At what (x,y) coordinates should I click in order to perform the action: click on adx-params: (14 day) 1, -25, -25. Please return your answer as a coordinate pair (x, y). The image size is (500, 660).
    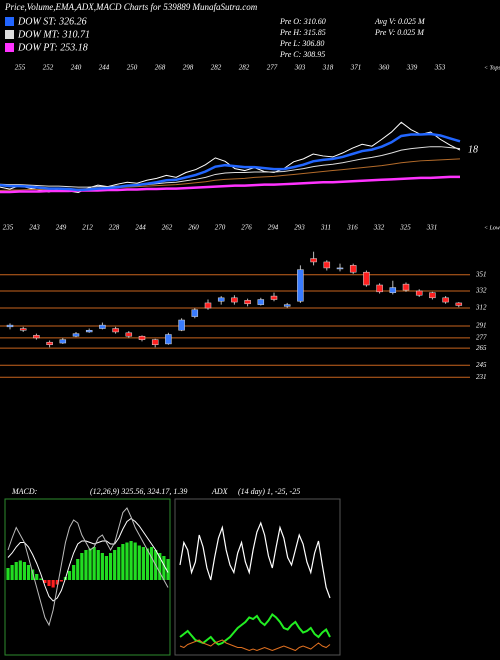
    Looking at the image, I should click on (269, 491).